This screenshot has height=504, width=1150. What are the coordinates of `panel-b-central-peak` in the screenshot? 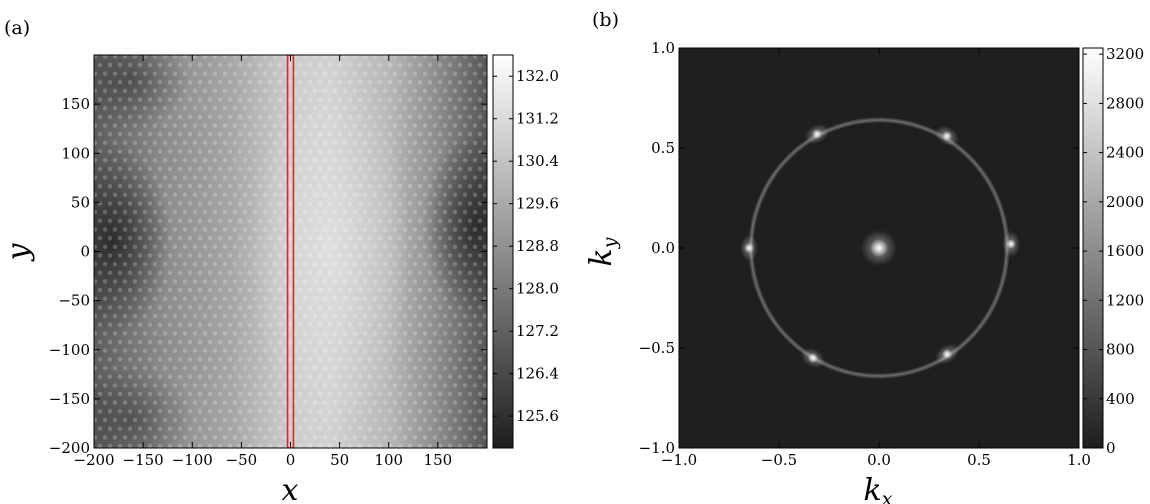 It's located at (879, 248).